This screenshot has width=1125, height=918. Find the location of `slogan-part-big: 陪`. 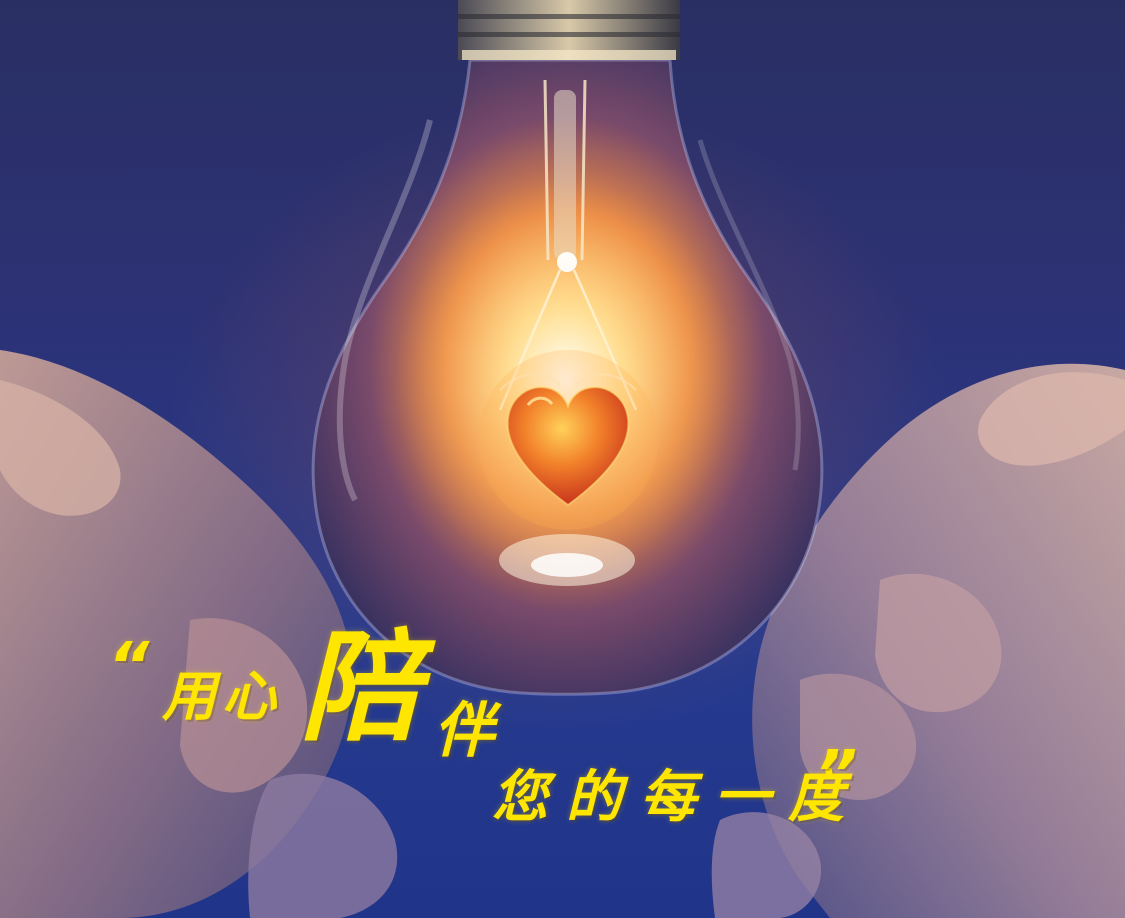

slogan-part-big: 陪 is located at coordinates (360, 688).